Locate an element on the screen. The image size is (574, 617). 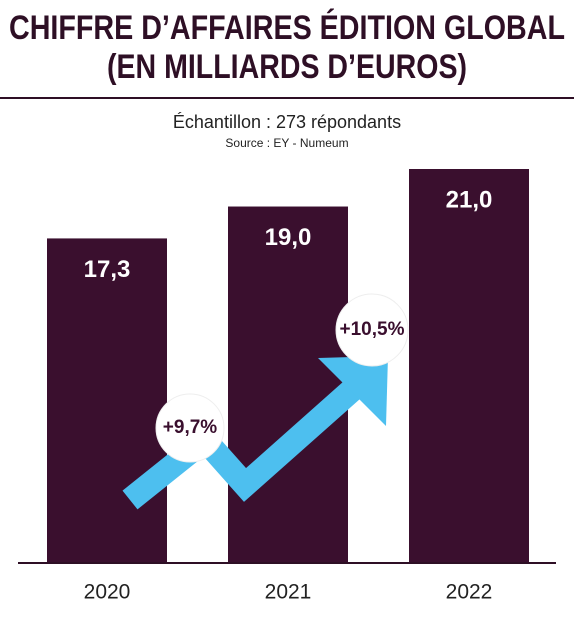
value-label: 21,0 is located at coordinates (469, 199).